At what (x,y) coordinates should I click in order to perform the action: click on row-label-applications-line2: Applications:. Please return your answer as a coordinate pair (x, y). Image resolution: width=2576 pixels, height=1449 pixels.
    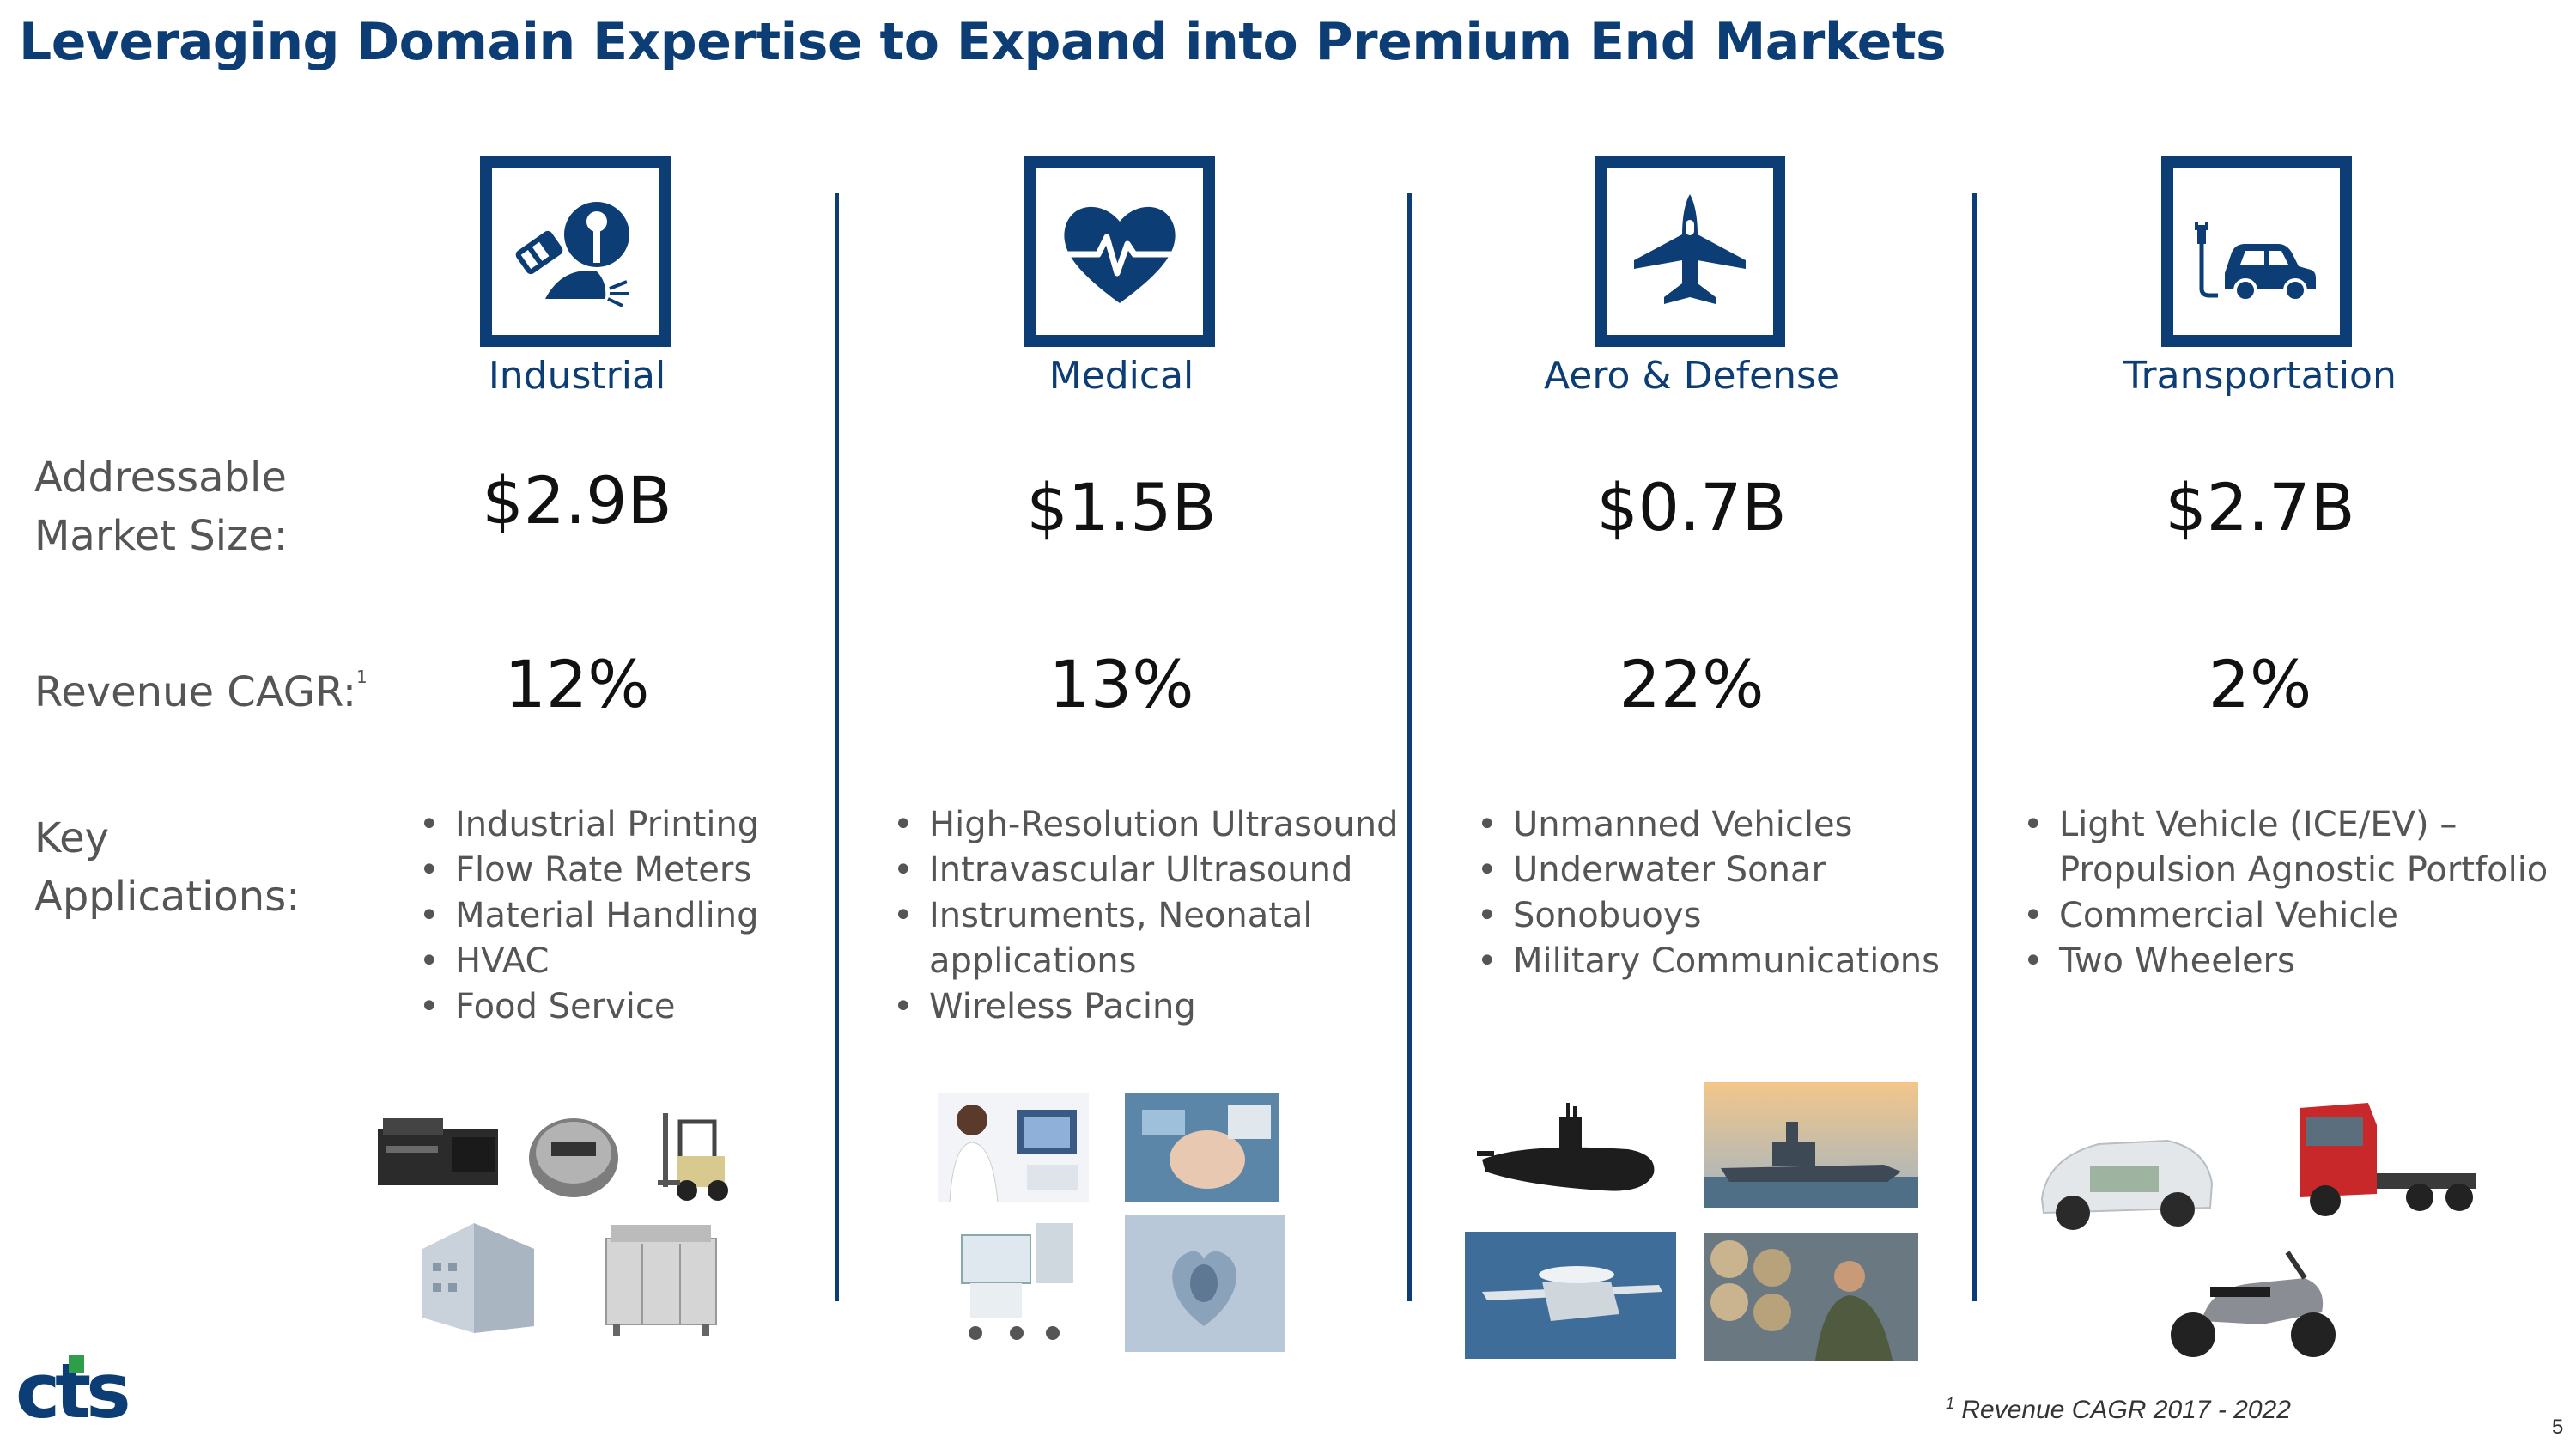
    Looking at the image, I should click on (167, 897).